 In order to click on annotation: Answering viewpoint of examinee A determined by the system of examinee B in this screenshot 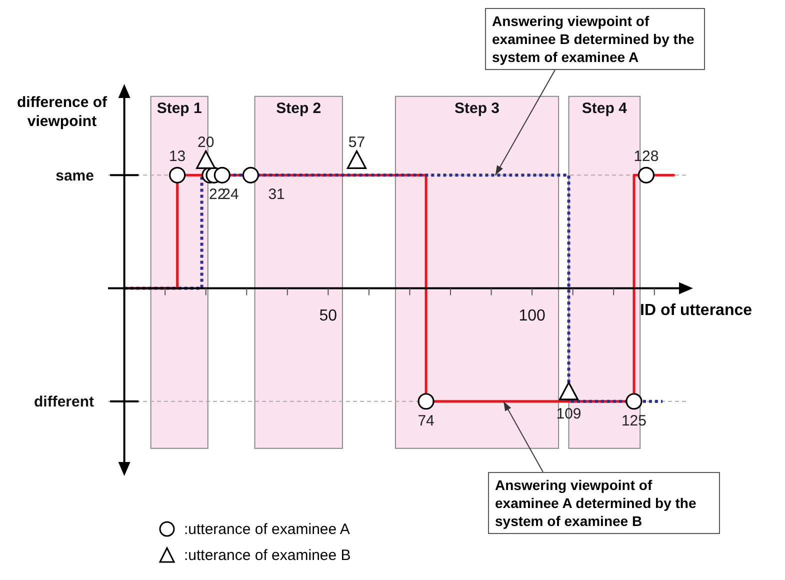, I will do `click(604, 503)`.